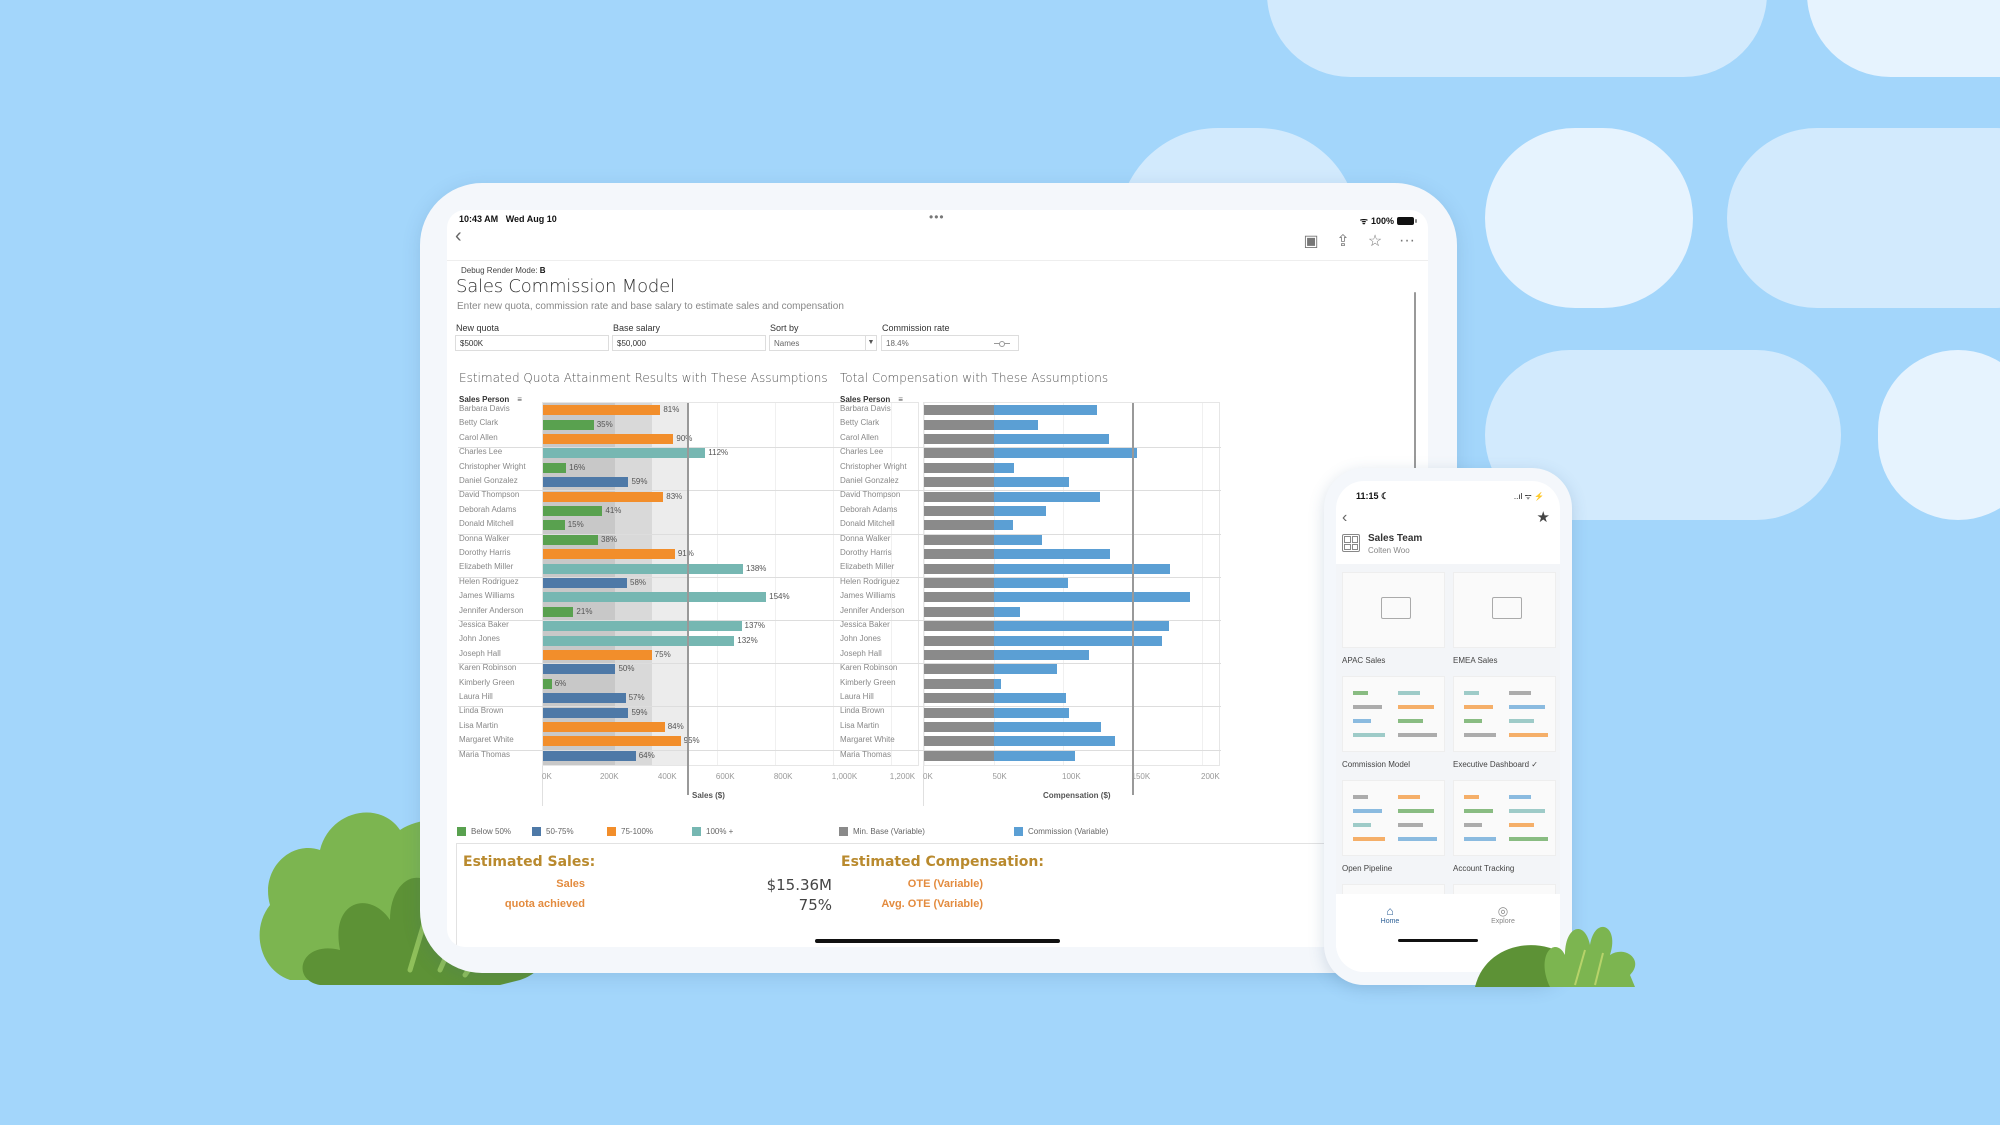 This screenshot has width=2000, height=1125. Describe the element at coordinates (1061, 831) in the screenshot. I see `legend-item: Commission (Variable)` at that location.